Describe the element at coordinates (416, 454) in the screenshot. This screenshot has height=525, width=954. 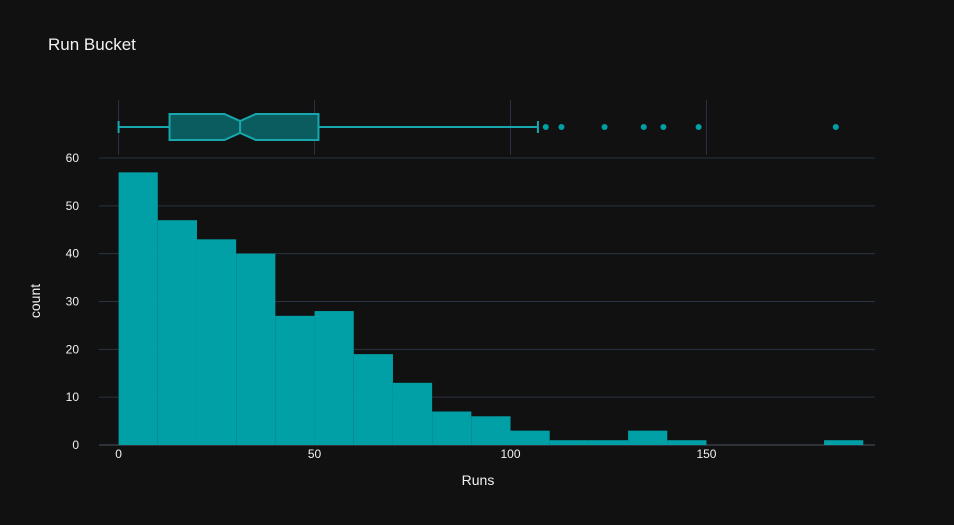
I see `x-axis-ticks: 0 50 100 150` at that location.